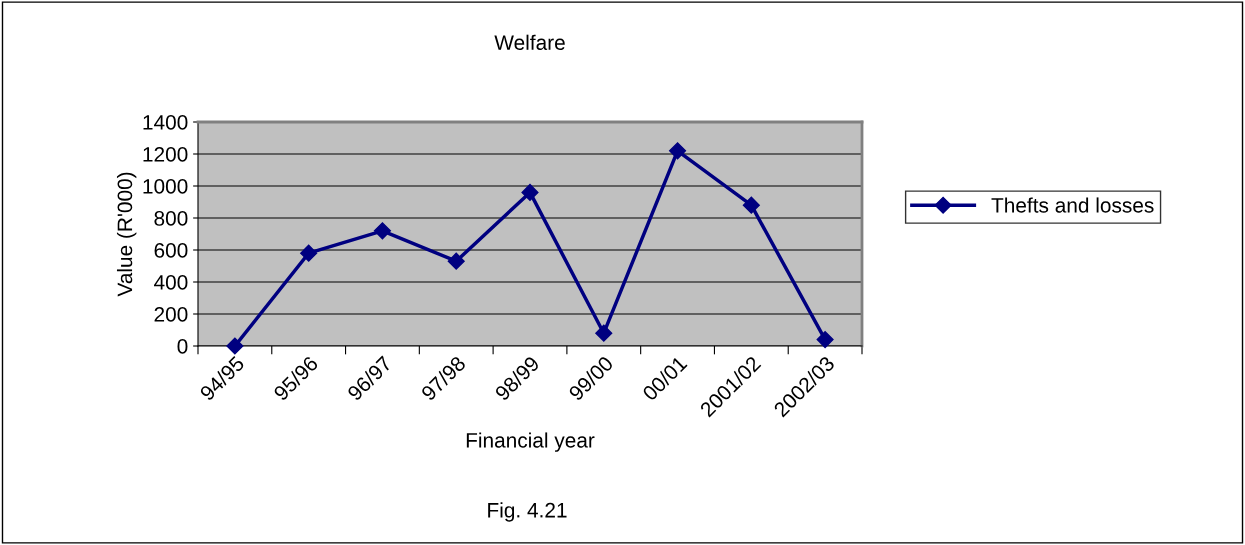 Image resolution: width=1245 pixels, height=545 pixels. Describe the element at coordinates (527, 512) in the screenshot. I see `caption: Fig. 4.21` at that location.